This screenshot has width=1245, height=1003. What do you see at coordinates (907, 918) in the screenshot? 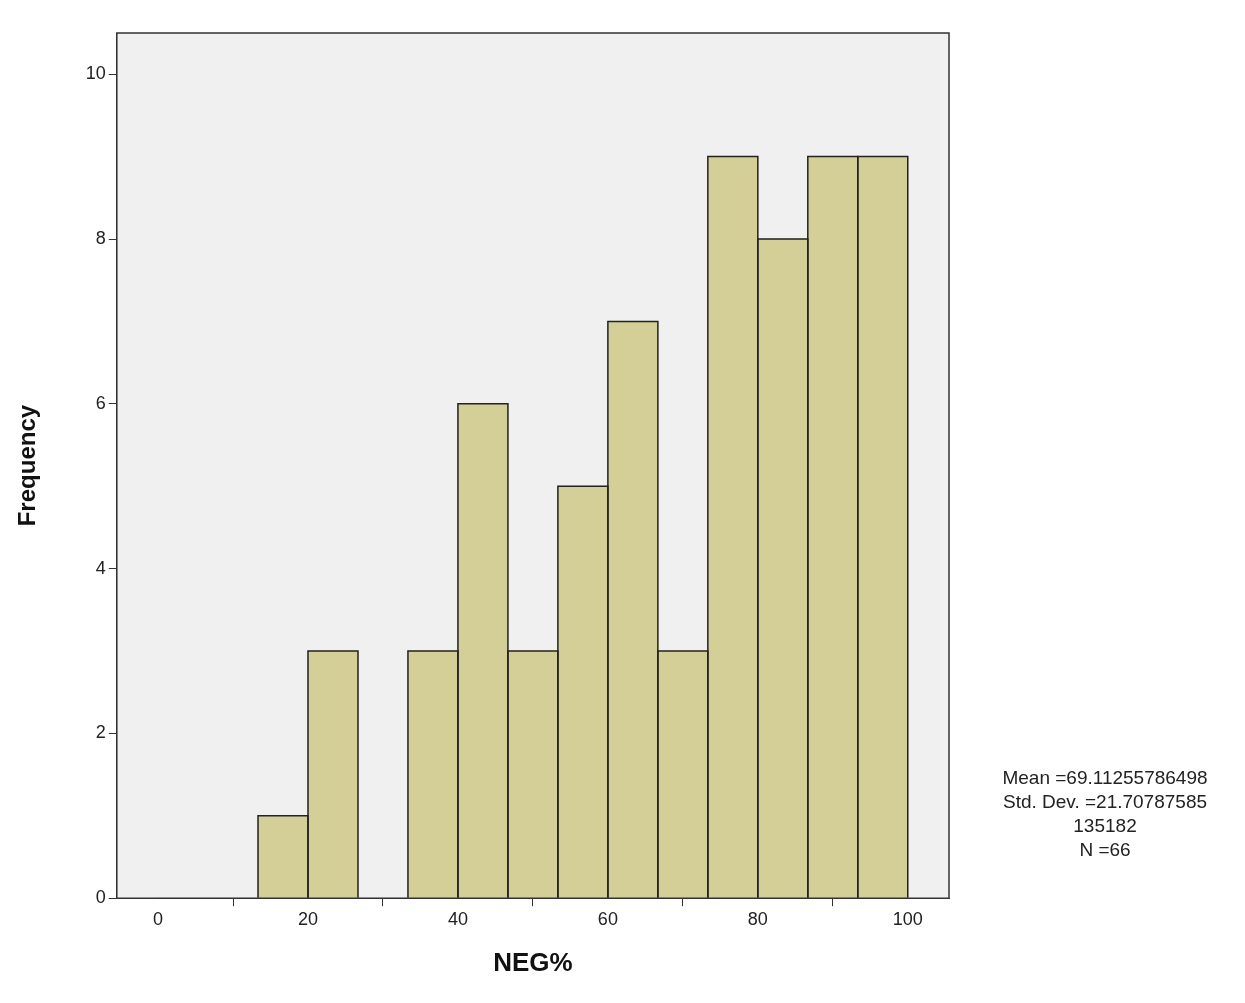
I see `x-tick-label: 100` at bounding box center [907, 918].